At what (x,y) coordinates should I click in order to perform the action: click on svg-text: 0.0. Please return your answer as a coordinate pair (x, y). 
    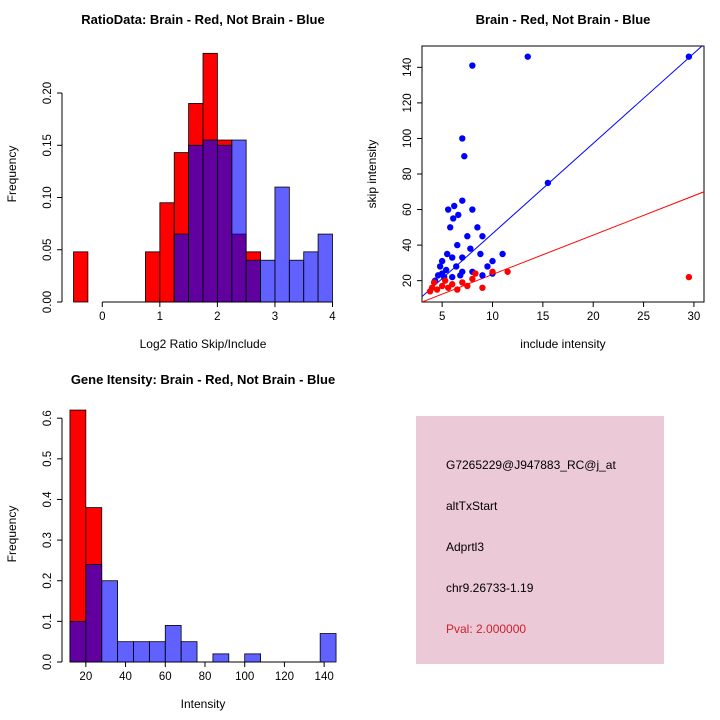
    Looking at the image, I should click on (48, 662).